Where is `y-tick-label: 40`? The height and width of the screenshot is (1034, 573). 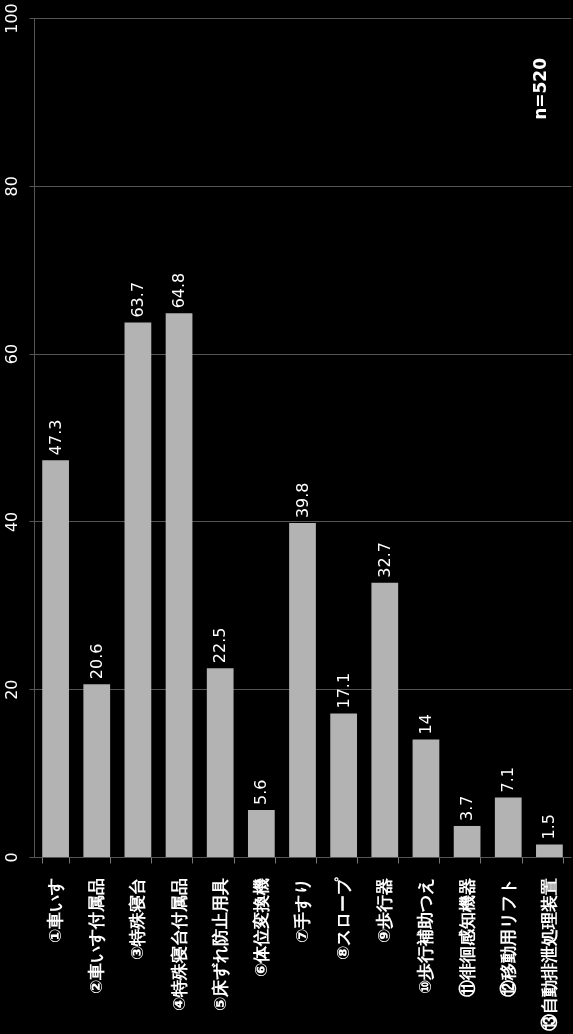
y-tick-label: 40 is located at coordinates (11, 522).